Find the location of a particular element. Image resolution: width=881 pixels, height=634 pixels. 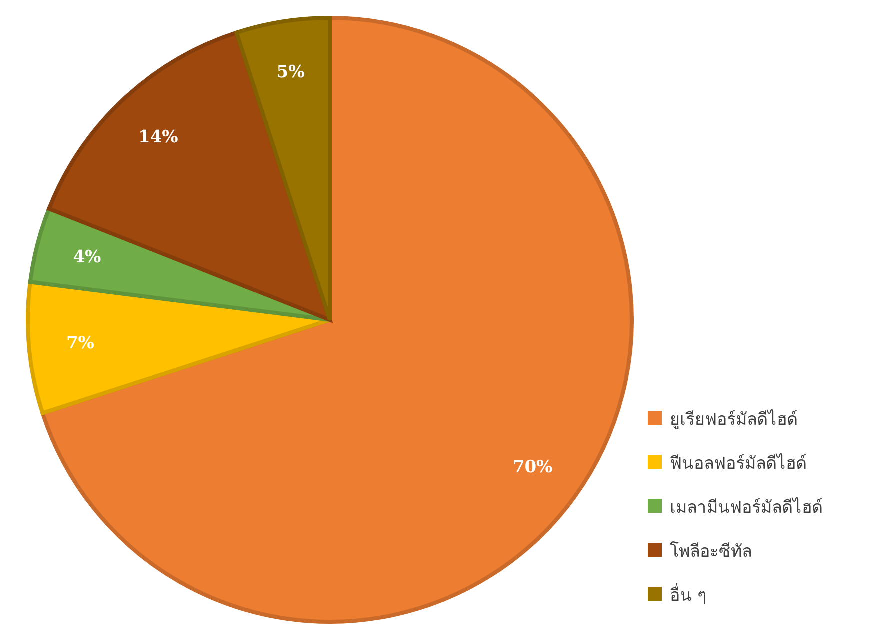

data-label: 7% is located at coordinates (80, 344).